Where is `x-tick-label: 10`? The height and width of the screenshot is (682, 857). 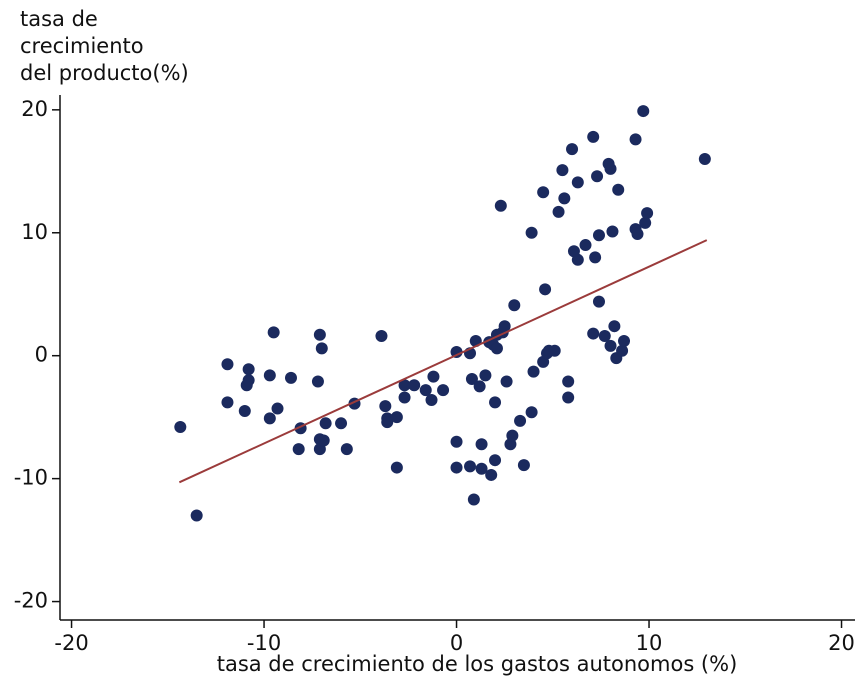 x-tick-label: 10 is located at coordinates (649, 643).